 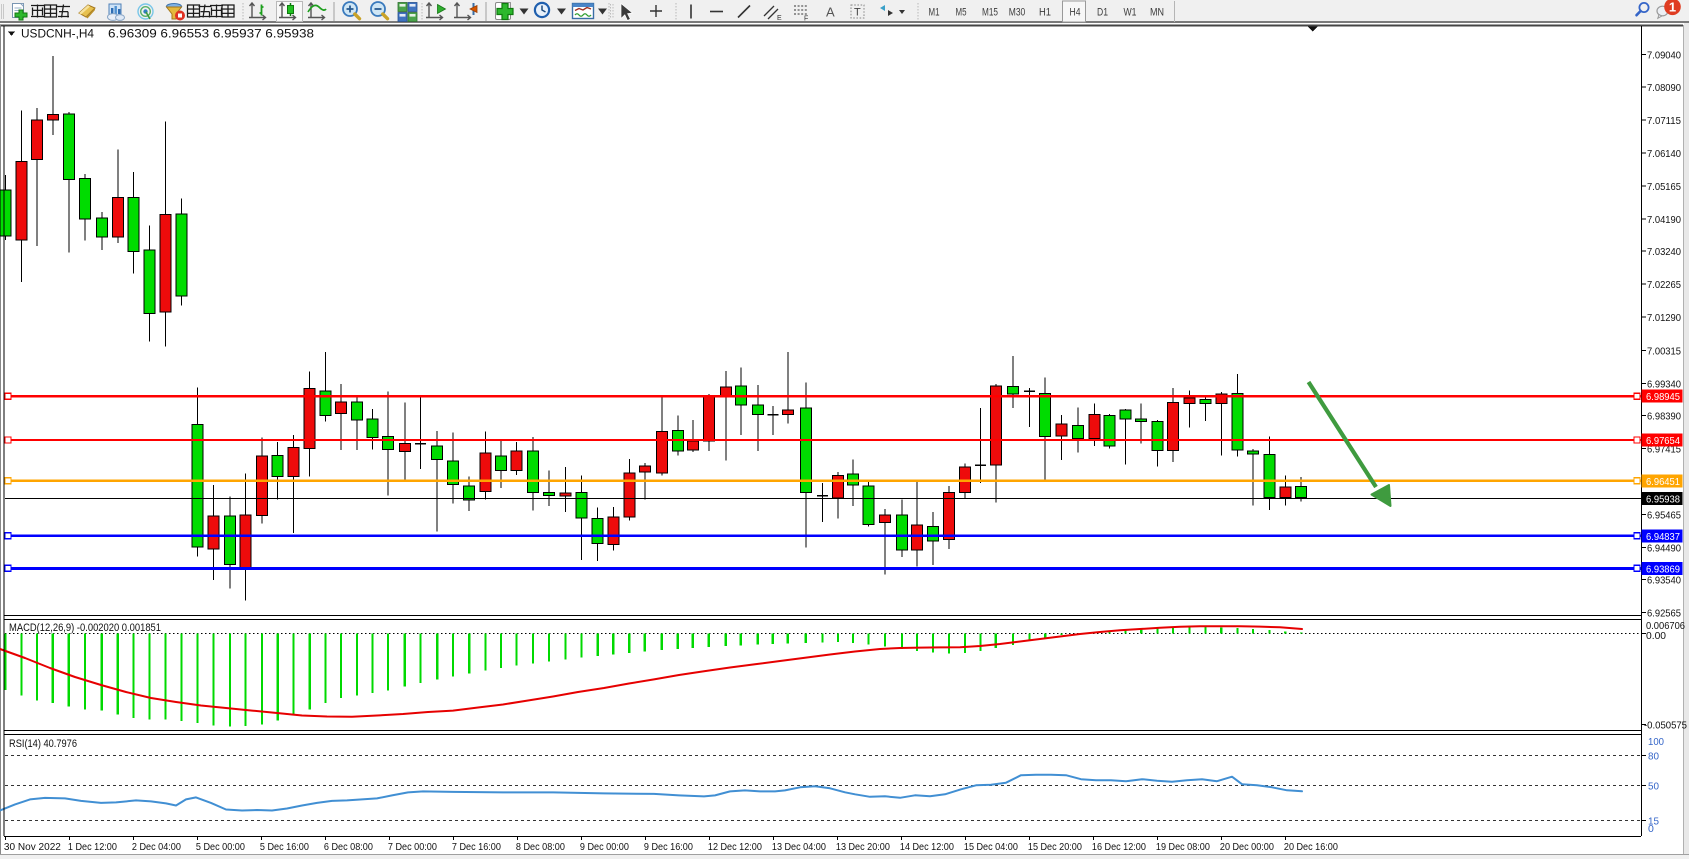 What do you see at coordinates (43, 744) in the screenshot?
I see `svg-text: RSI(14) 40.7976` at bounding box center [43, 744].